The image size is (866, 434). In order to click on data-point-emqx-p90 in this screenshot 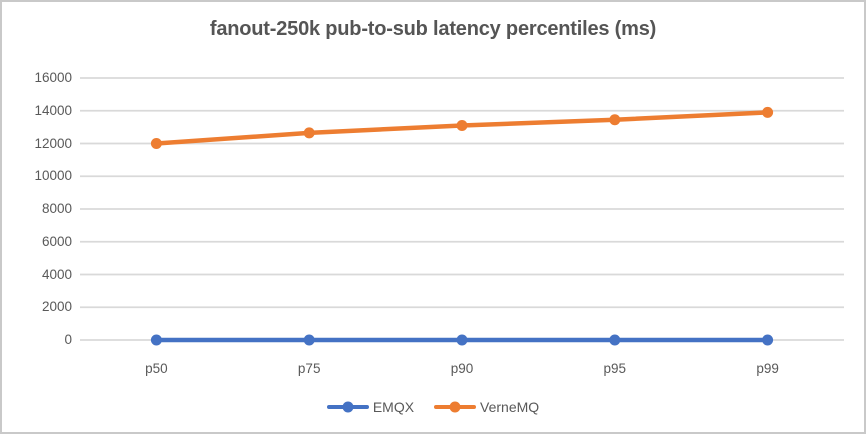, I will do `click(462, 340)`.